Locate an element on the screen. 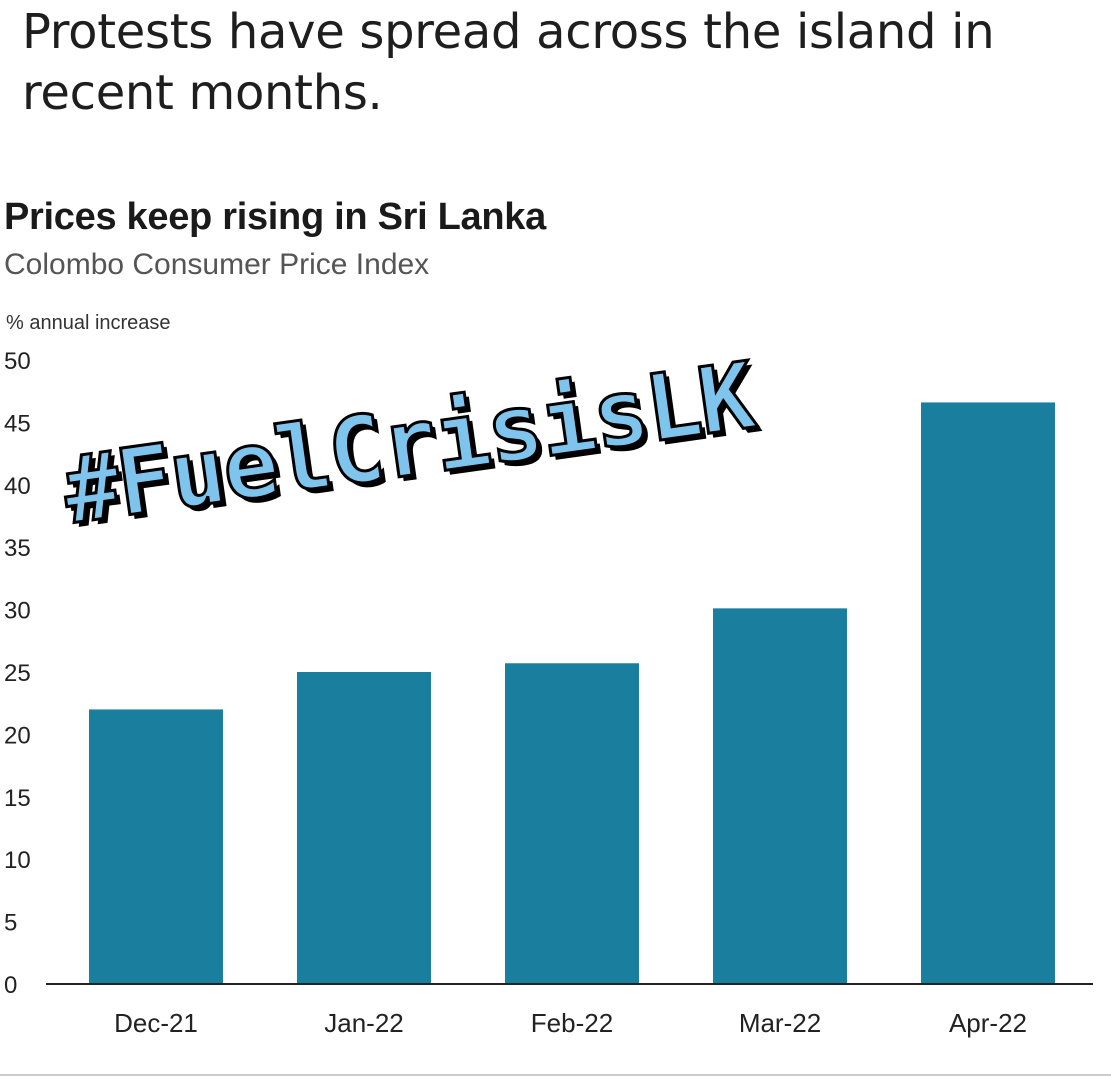  y-tick-label: 10 is located at coordinates (17, 860).